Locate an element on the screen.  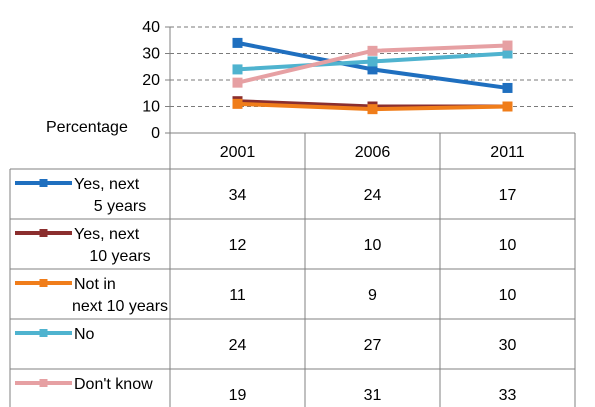
table-value-cell: 11 is located at coordinates (237, 295).